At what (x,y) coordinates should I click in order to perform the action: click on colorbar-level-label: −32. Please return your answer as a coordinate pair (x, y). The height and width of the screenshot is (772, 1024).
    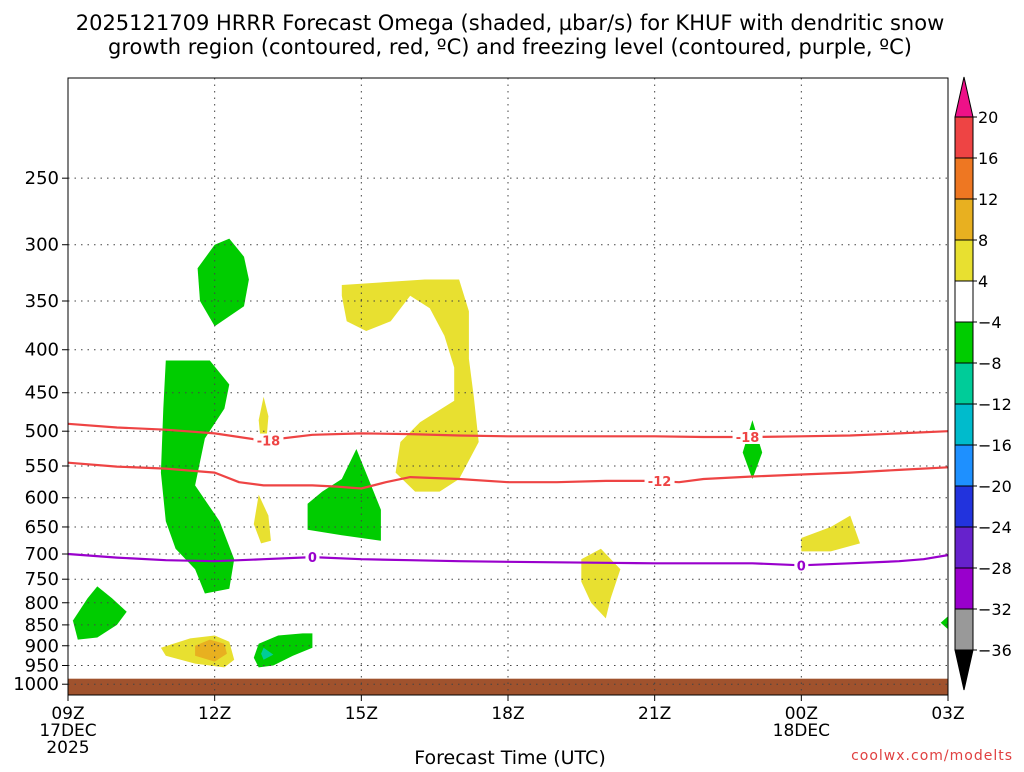
    Looking at the image, I should click on (995, 609).